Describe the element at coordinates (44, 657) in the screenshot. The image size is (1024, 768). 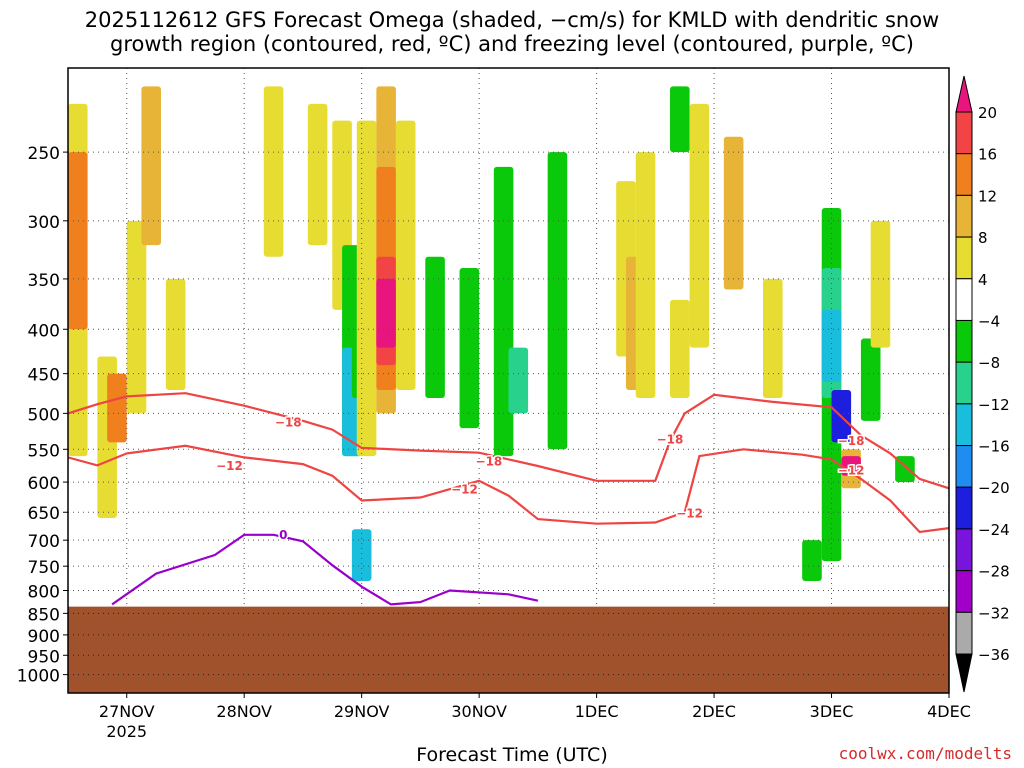
I see `y-tick-label: 950` at that location.